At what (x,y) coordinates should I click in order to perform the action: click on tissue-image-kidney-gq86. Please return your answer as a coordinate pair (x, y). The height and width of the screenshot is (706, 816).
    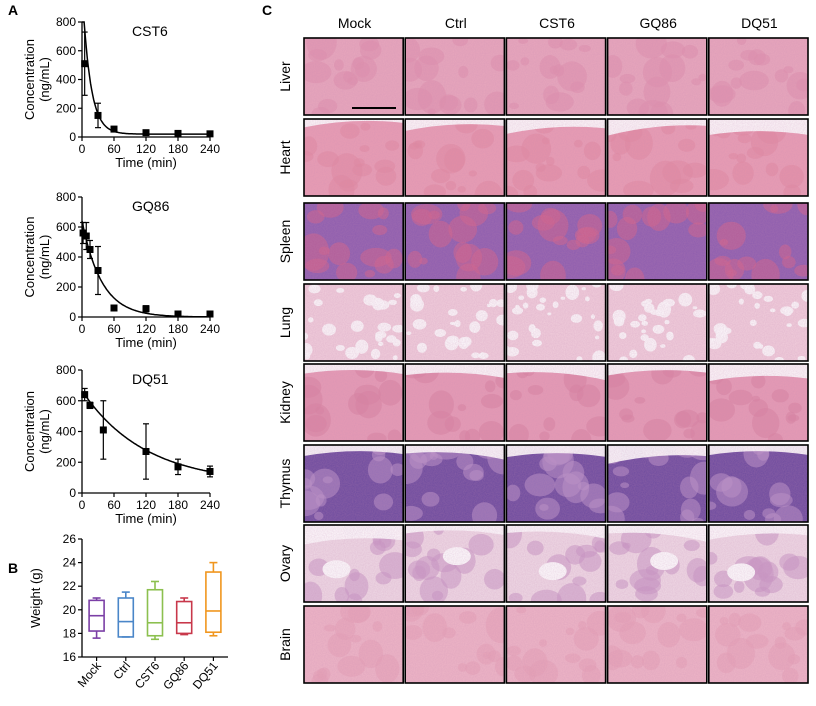
    Looking at the image, I should click on (657, 402).